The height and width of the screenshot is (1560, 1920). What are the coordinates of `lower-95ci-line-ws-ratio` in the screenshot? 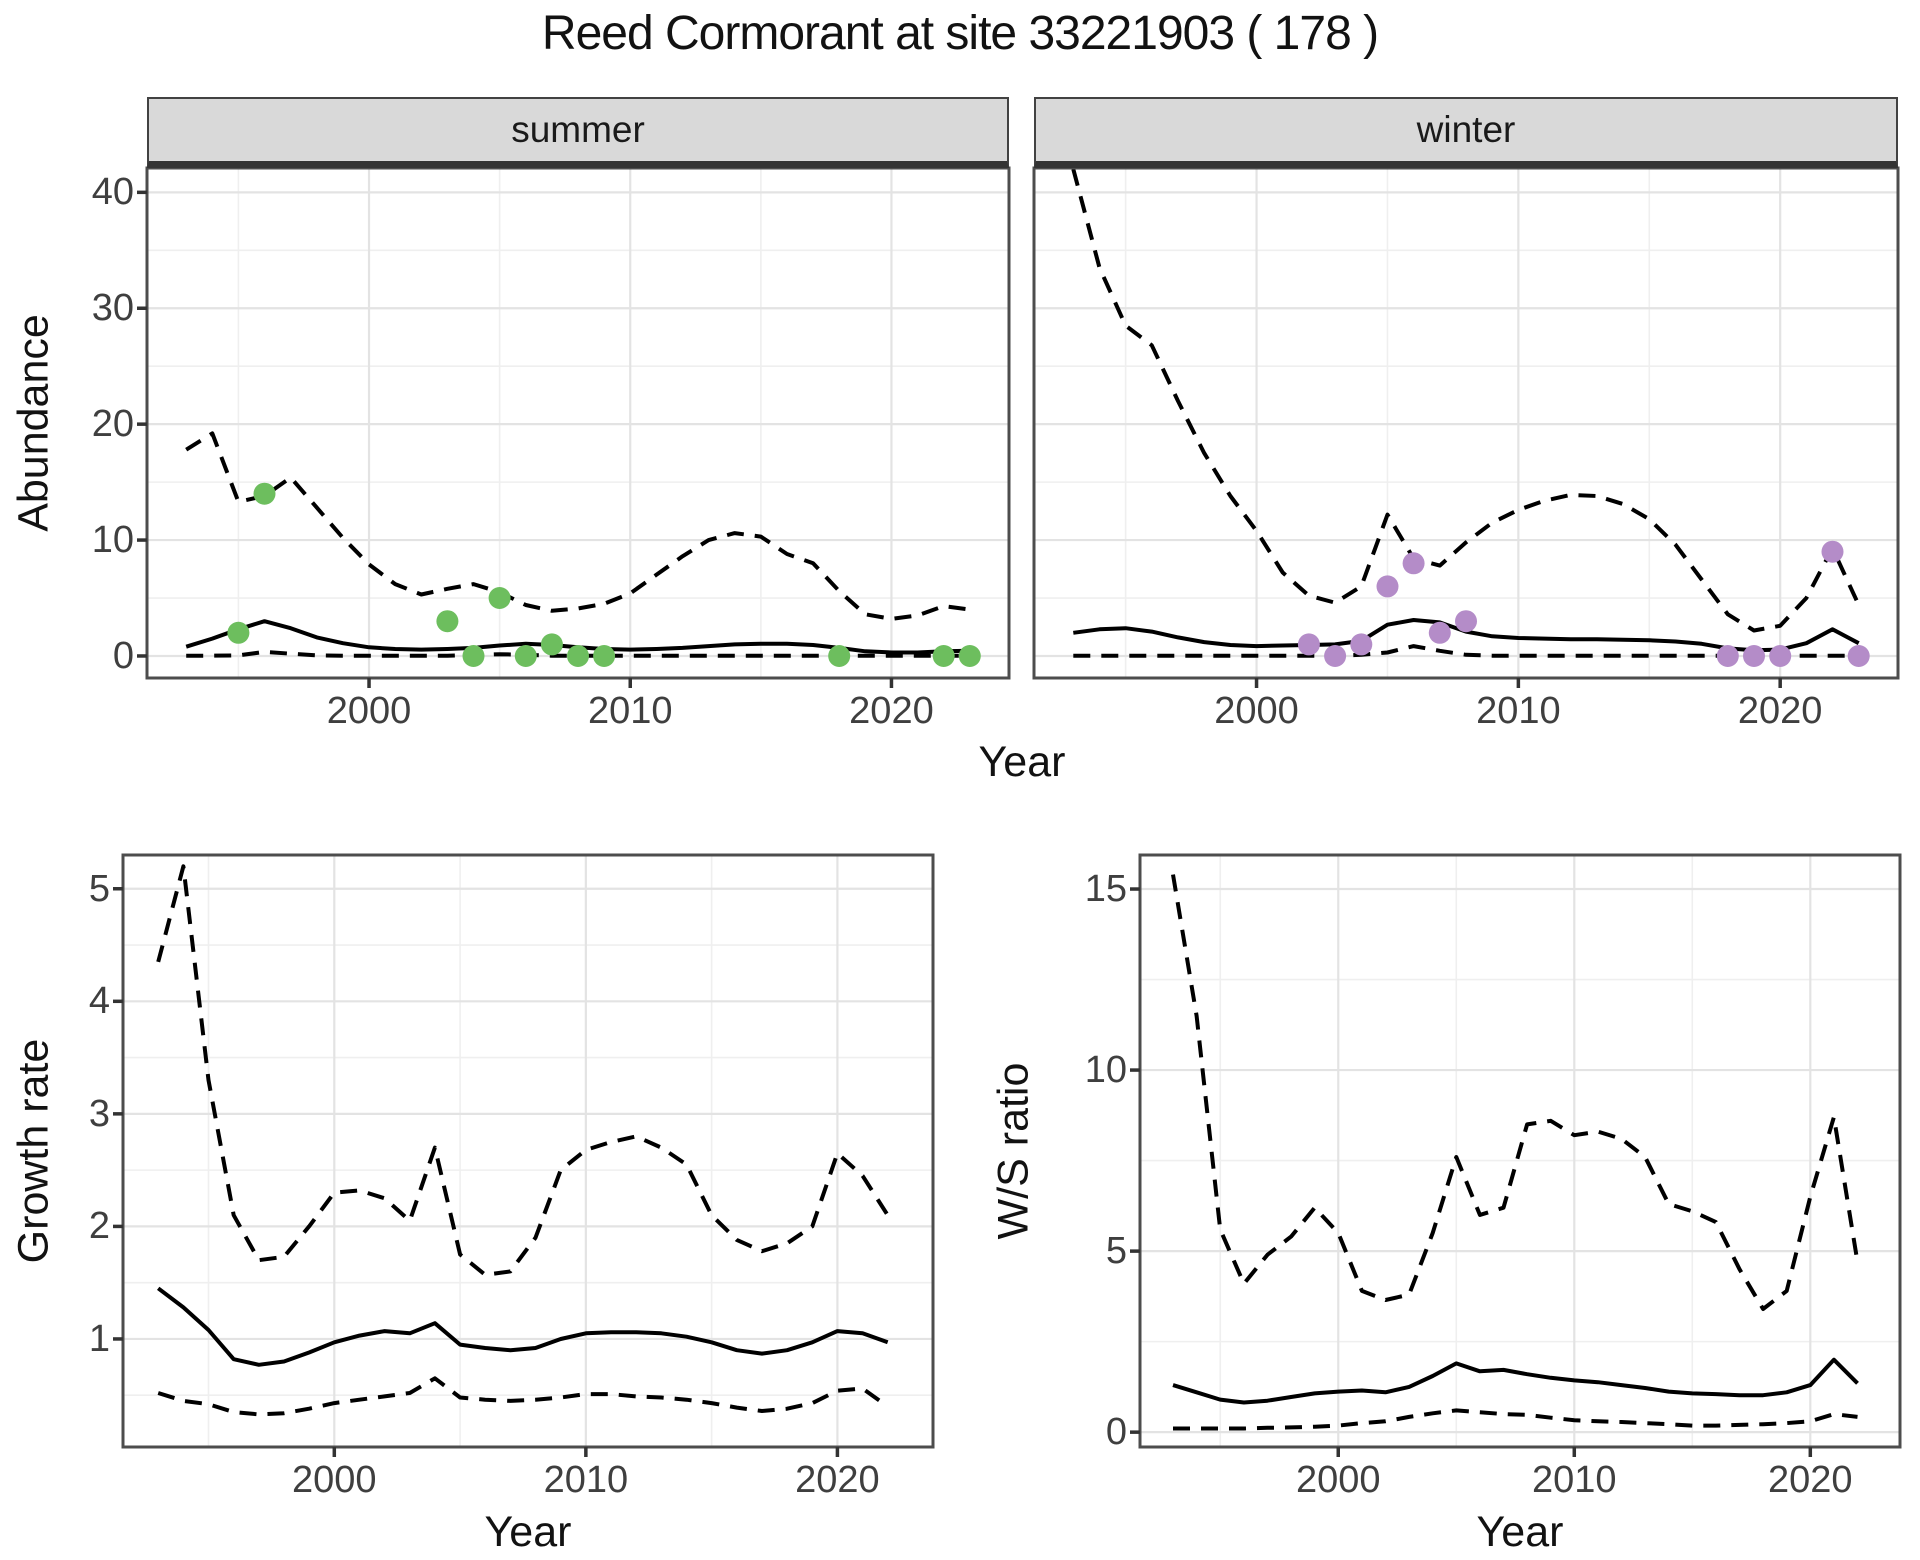 It's located at (1515, 1419).